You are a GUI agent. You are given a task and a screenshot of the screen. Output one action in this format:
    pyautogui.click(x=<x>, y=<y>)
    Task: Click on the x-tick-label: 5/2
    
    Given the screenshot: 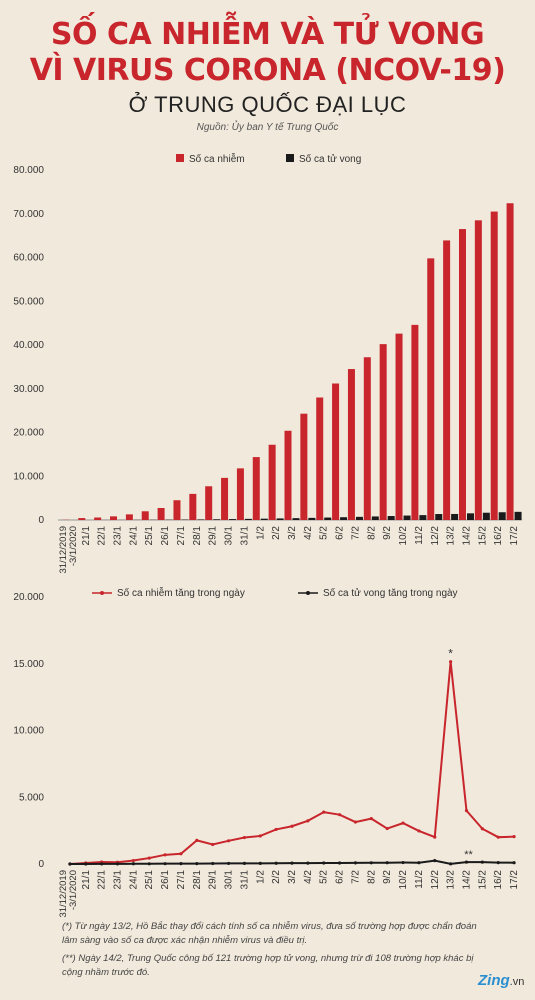 What is the action you would take?
    pyautogui.click(x=324, y=877)
    